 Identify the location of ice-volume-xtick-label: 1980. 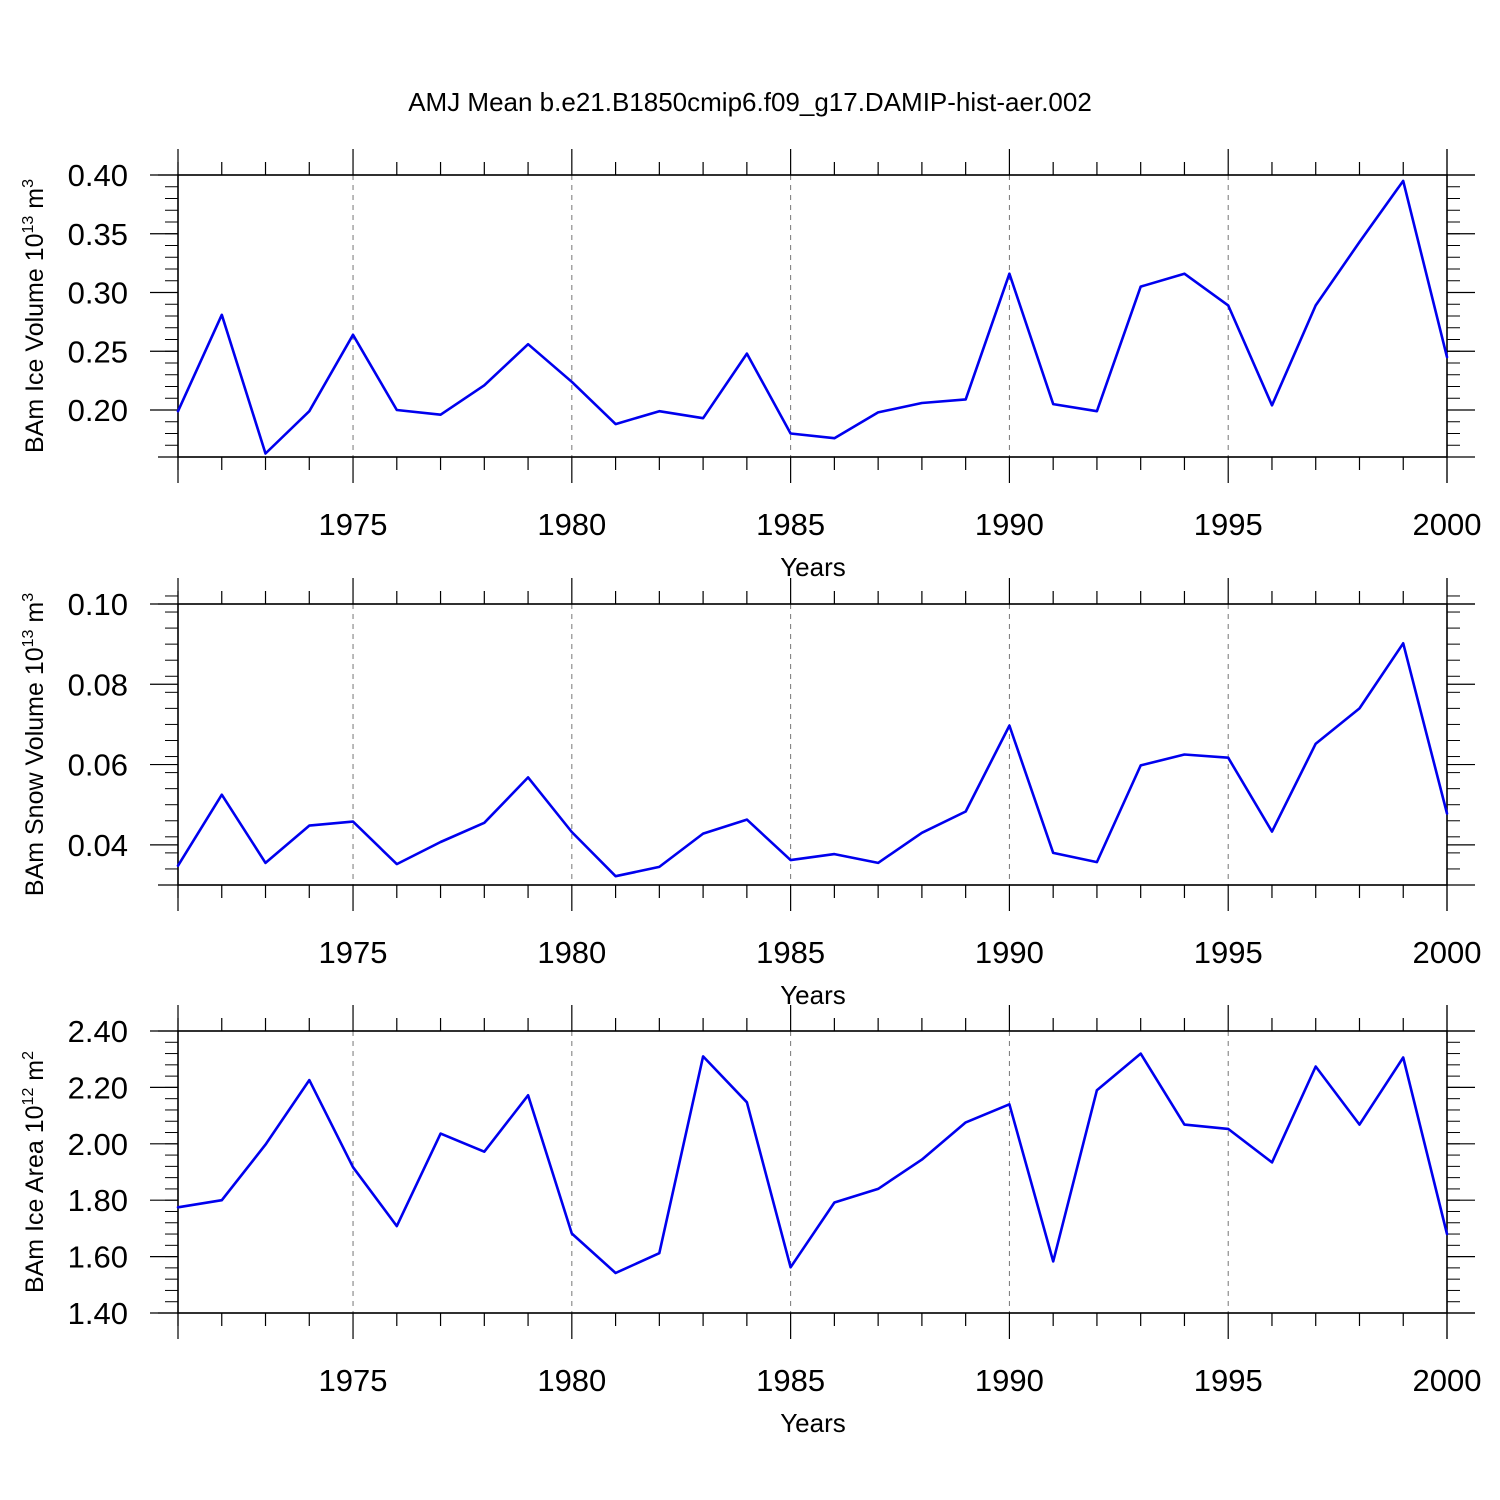
(571, 524).